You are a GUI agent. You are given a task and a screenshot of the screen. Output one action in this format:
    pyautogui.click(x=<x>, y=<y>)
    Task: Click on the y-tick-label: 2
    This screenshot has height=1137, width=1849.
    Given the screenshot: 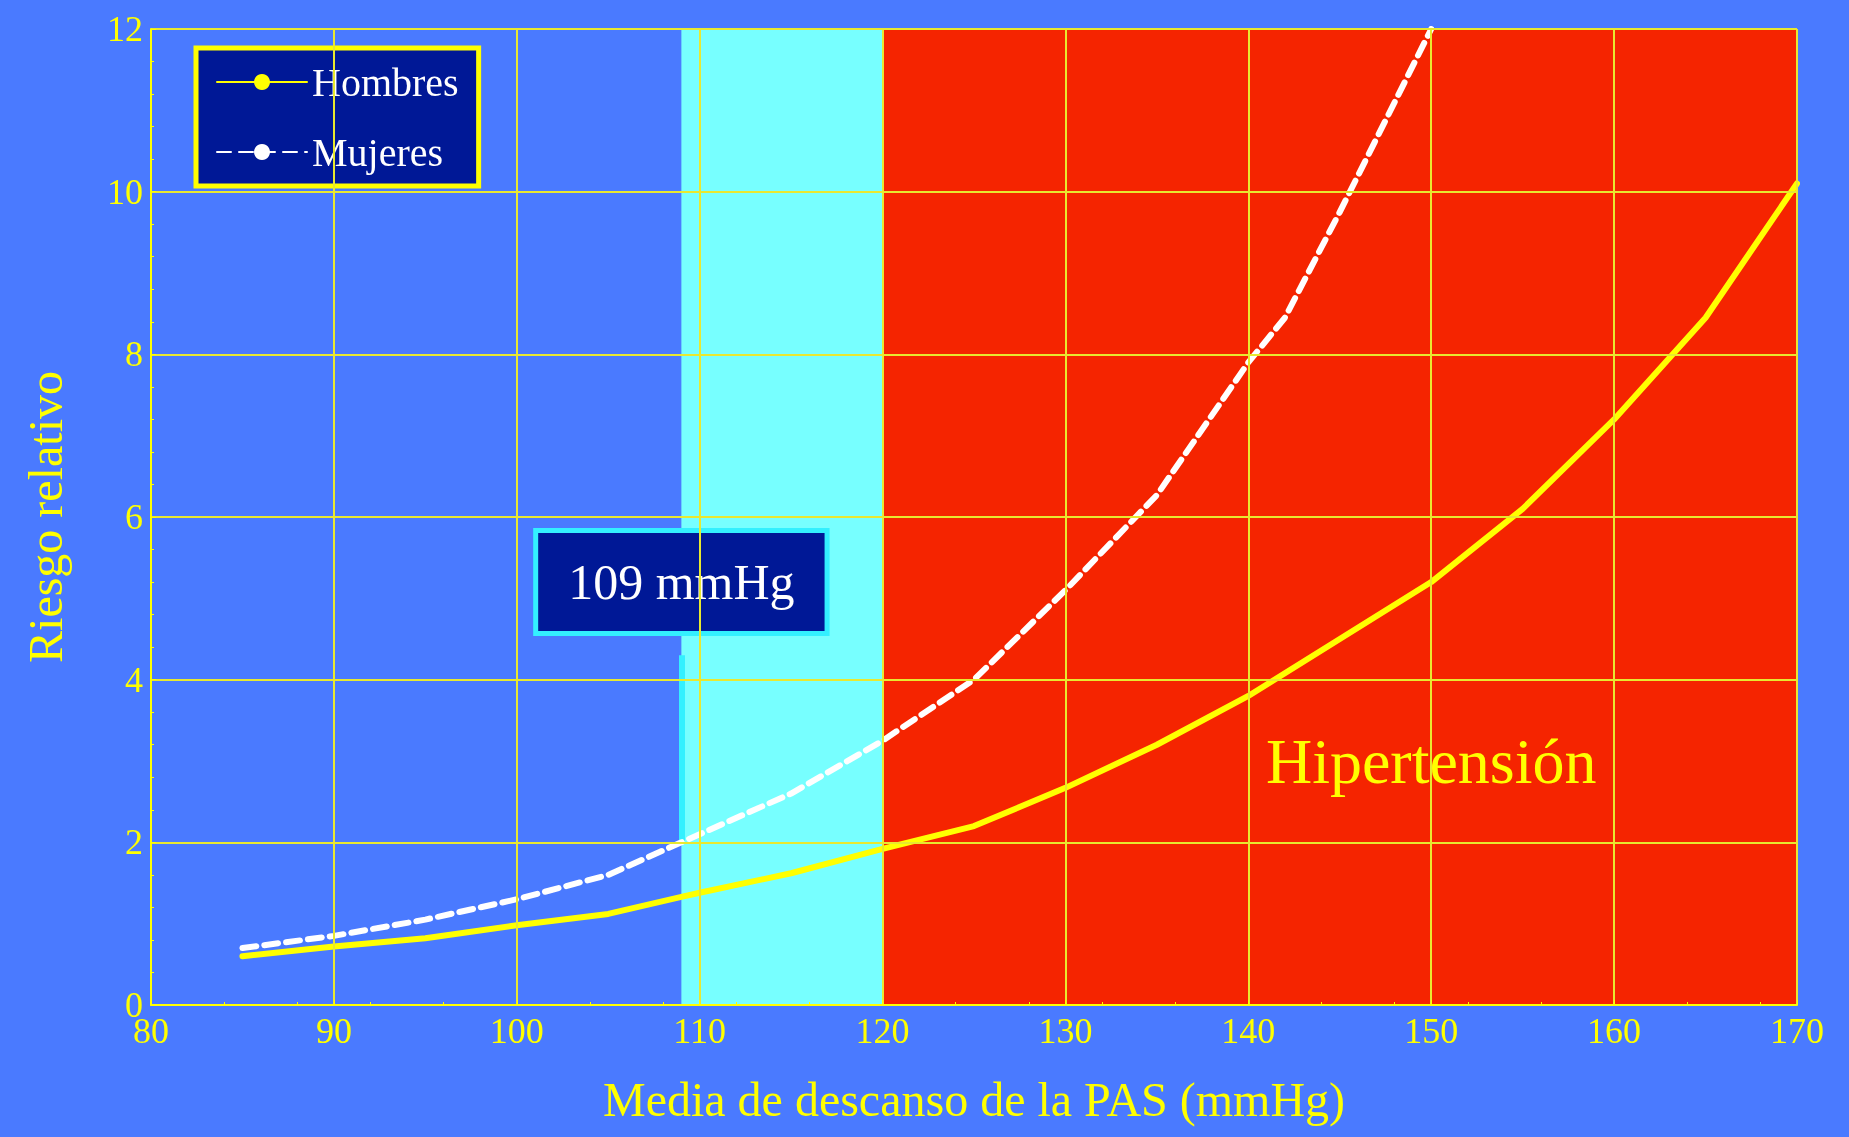 What is the action you would take?
    pyautogui.click(x=134, y=842)
    